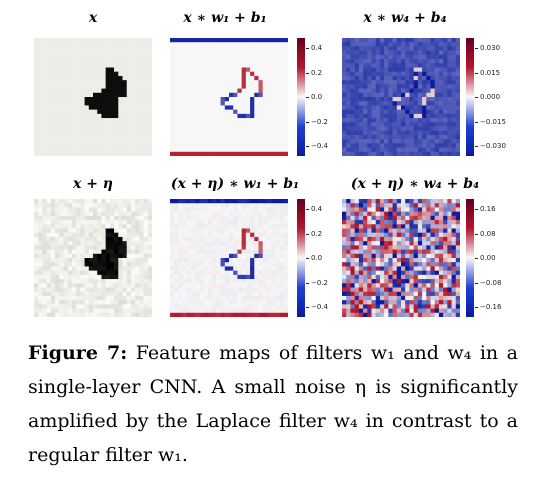  What do you see at coordinates (93, 18) in the screenshot?
I see `panel-title-x: x` at bounding box center [93, 18].